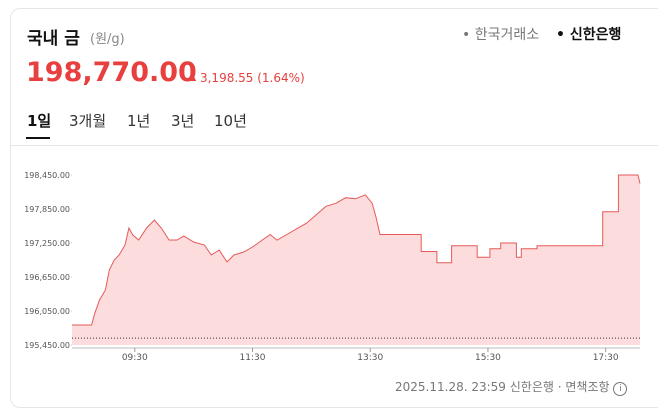 This screenshot has width=658, height=408. I want to click on divider, so click(334, 145).